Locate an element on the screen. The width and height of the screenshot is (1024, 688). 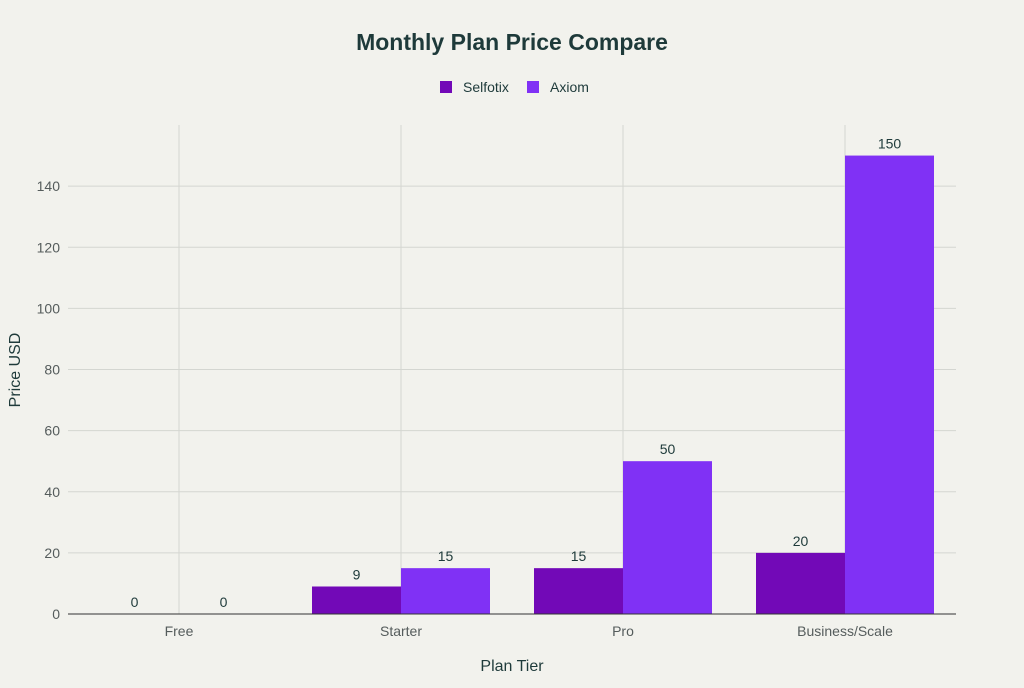
data-label-axiom-starter: 15 is located at coordinates (446, 556).